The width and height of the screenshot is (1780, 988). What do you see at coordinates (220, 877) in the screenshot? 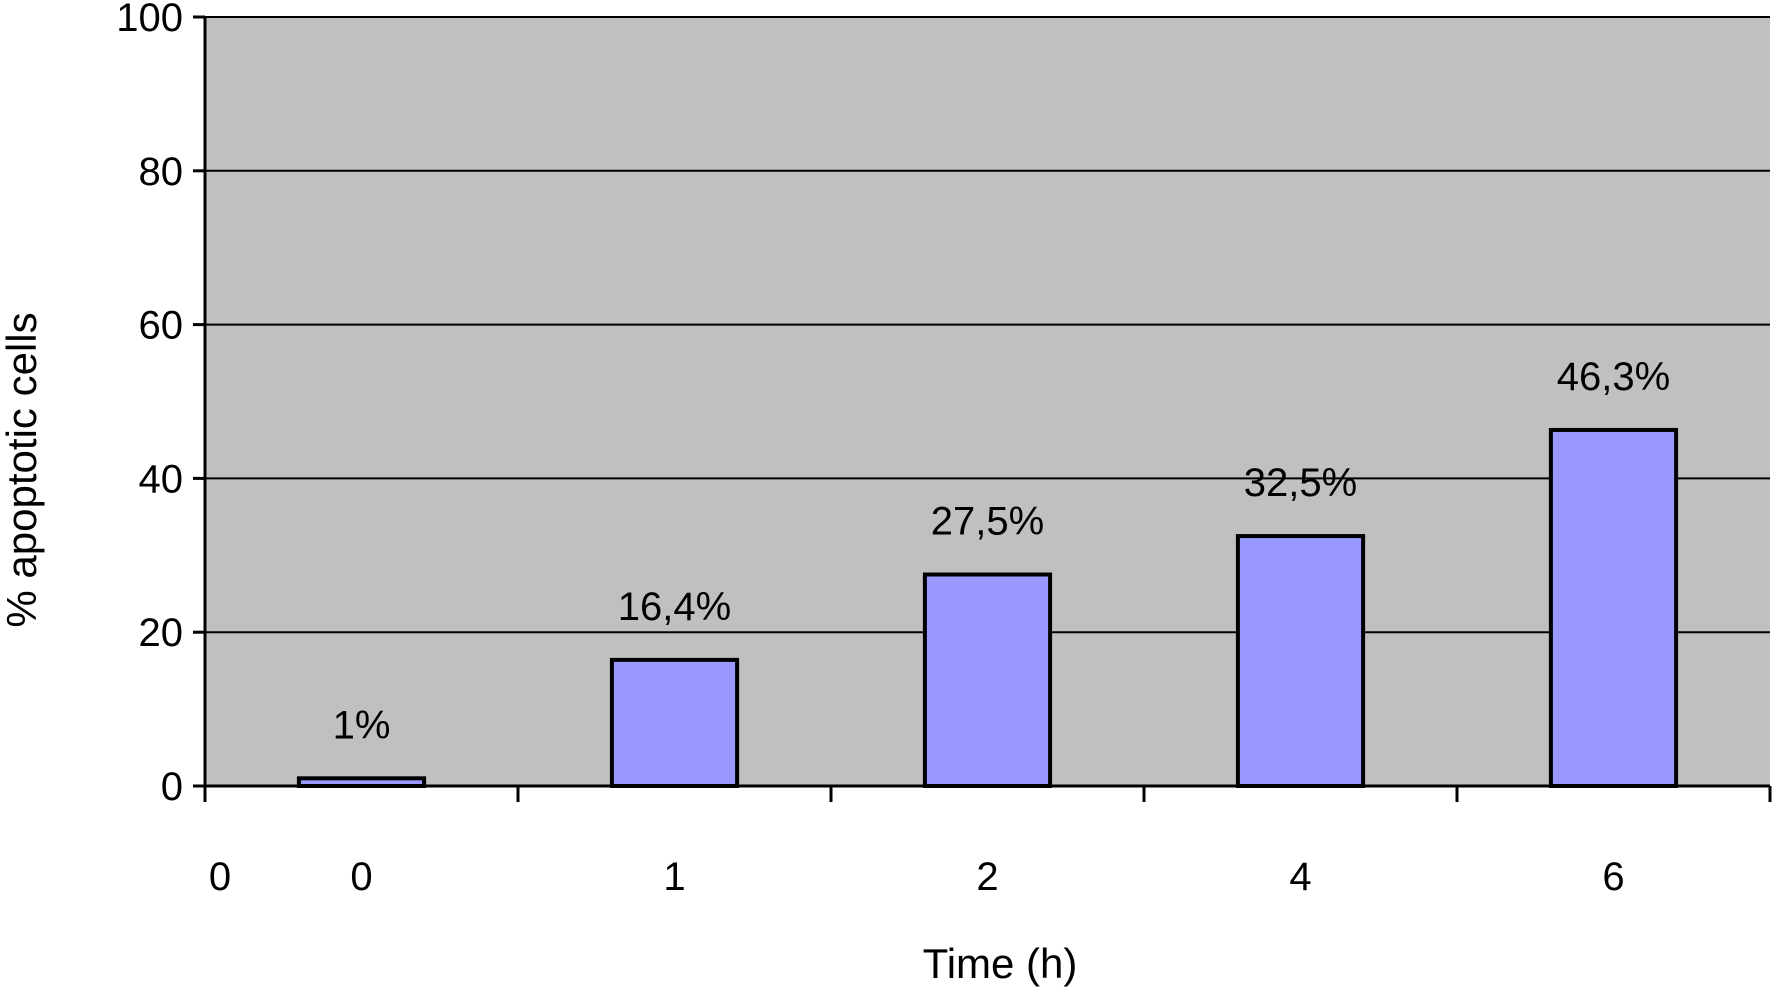
I see `x-origin-label: 0` at bounding box center [220, 877].